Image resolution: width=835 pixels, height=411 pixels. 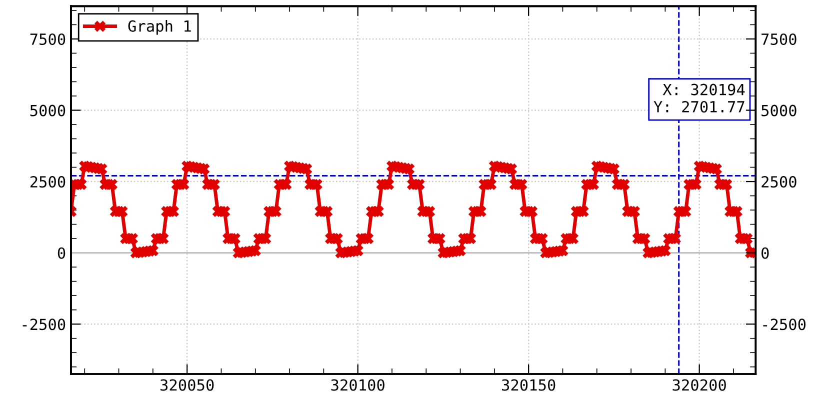 What do you see at coordinates (765, 253) in the screenshot?
I see `y2-tick-label: 0` at bounding box center [765, 253].